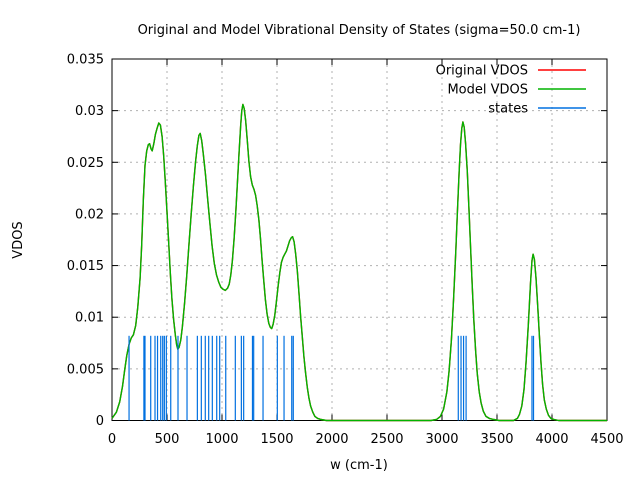 The width and height of the screenshot is (640, 480). I want to click on y-tick-label: 0, so click(100, 421).